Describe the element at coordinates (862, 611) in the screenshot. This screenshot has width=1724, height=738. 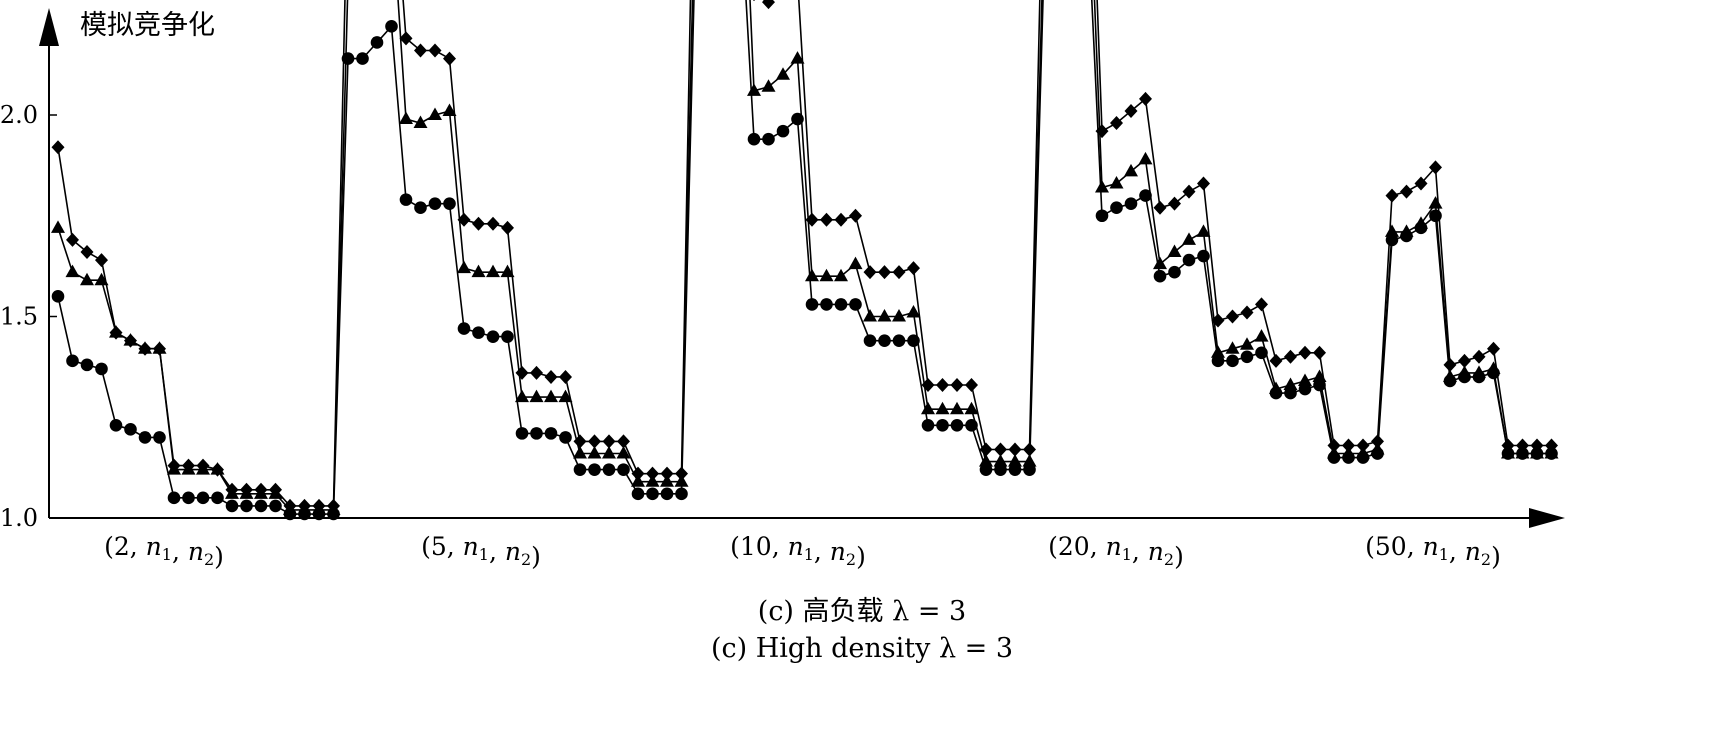
I see `caption-chinese: (c) 高负载 λ = 3` at that location.